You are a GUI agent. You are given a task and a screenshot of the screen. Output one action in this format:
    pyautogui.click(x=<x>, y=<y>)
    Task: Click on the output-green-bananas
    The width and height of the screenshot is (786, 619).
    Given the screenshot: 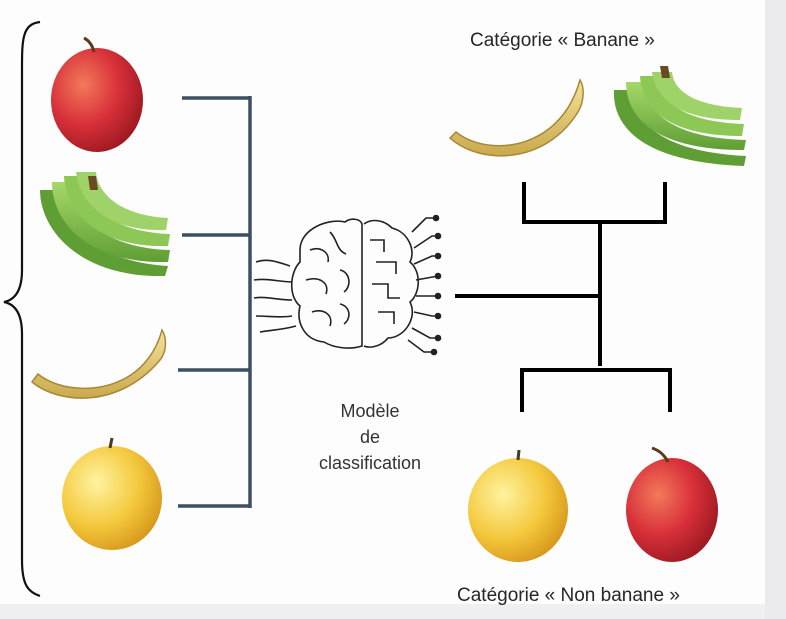 What is the action you would take?
    pyautogui.click(x=679, y=116)
    